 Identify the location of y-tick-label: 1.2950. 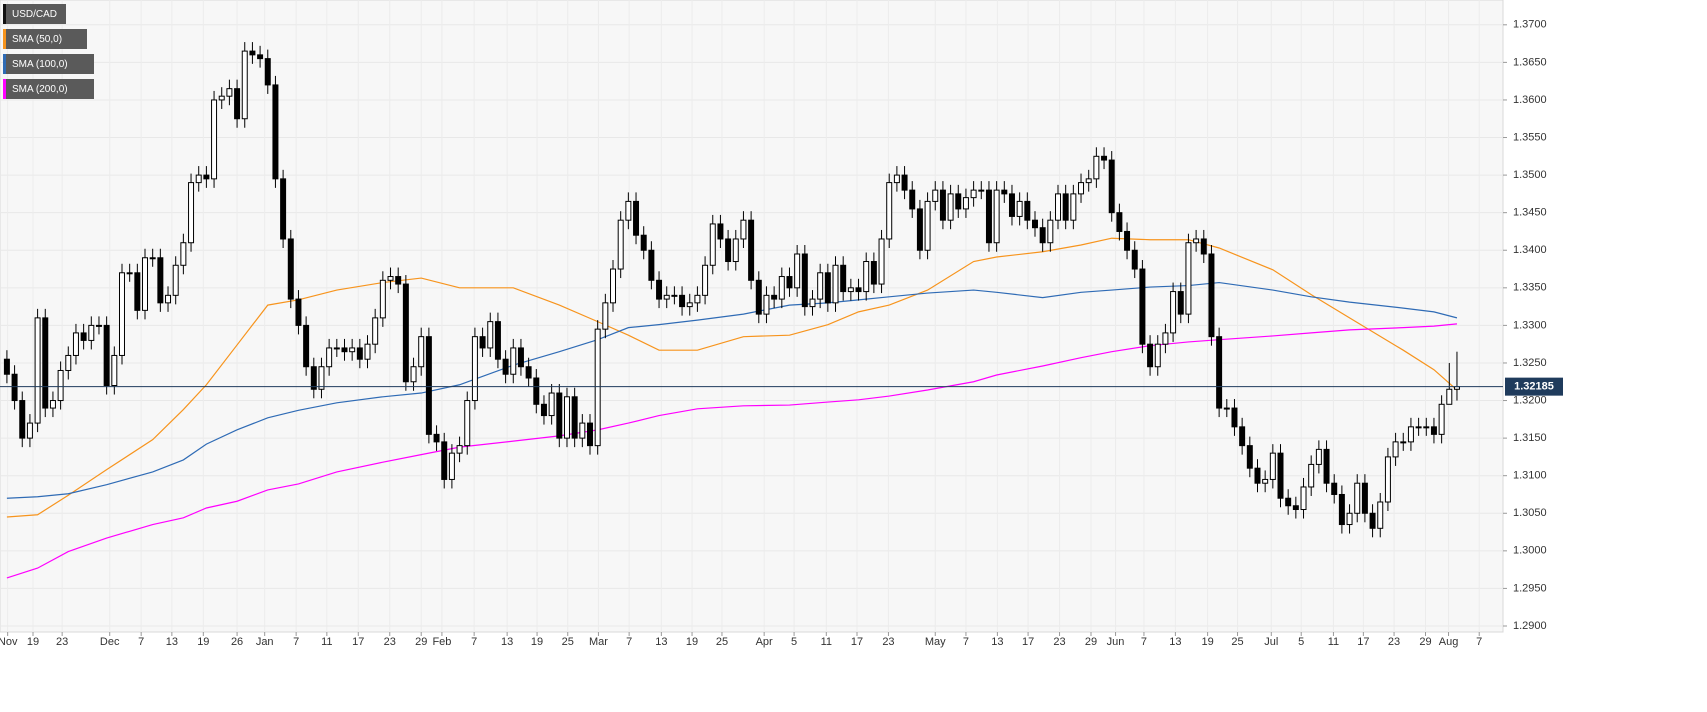
(1530, 588).